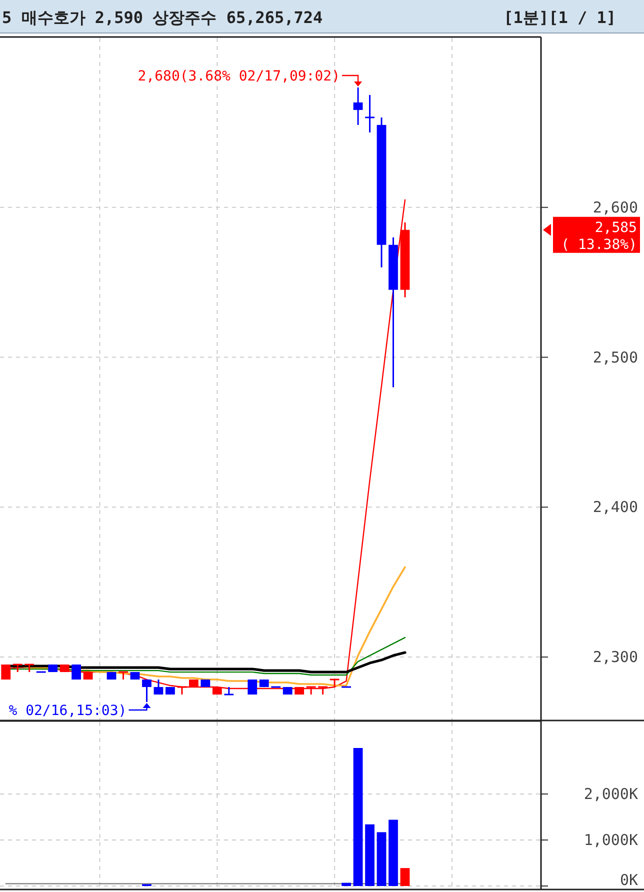 The width and height of the screenshot is (644, 892). I want to click on y-tick-label: 2,600, so click(615, 207).